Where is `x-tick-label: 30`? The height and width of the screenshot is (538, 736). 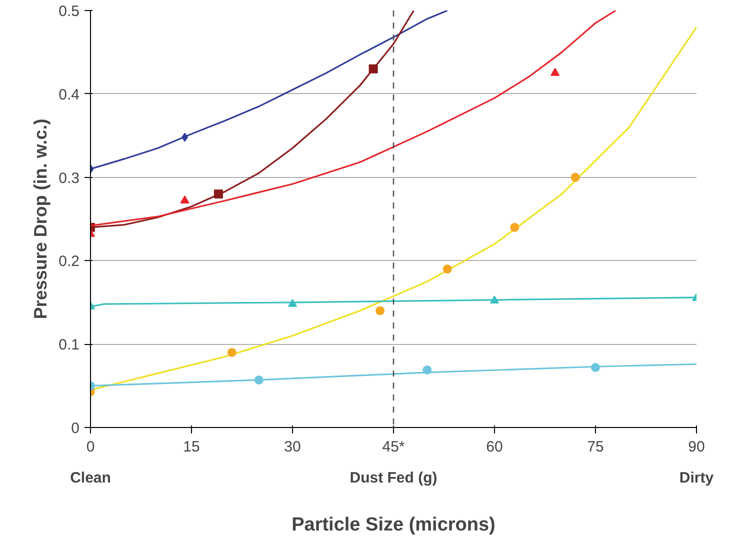
x-tick-label: 30 is located at coordinates (292, 447).